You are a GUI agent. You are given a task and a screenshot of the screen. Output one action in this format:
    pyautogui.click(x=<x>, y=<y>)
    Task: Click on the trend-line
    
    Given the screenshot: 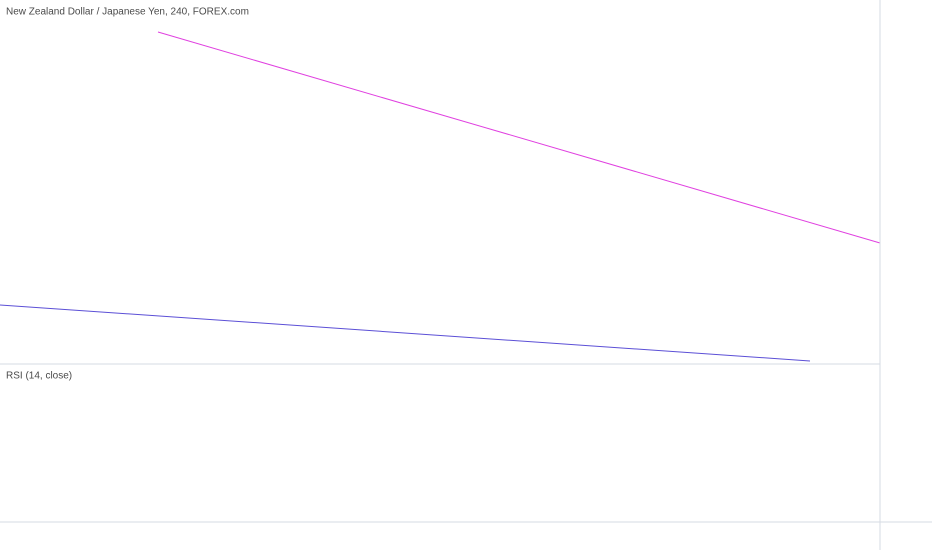 What is the action you would take?
    pyautogui.click(x=405, y=333)
    